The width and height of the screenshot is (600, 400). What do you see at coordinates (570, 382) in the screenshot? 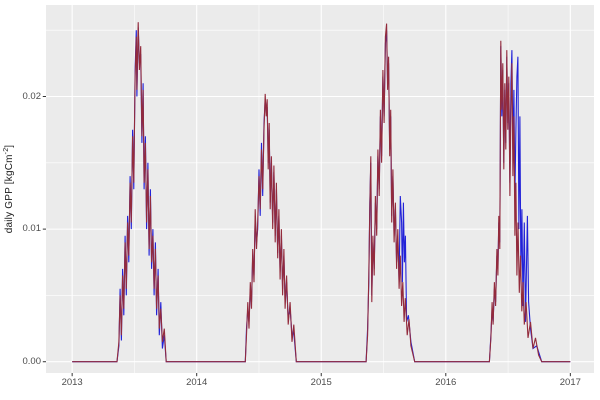
I see `x-tick-label-2017: 2017` at bounding box center [570, 382].